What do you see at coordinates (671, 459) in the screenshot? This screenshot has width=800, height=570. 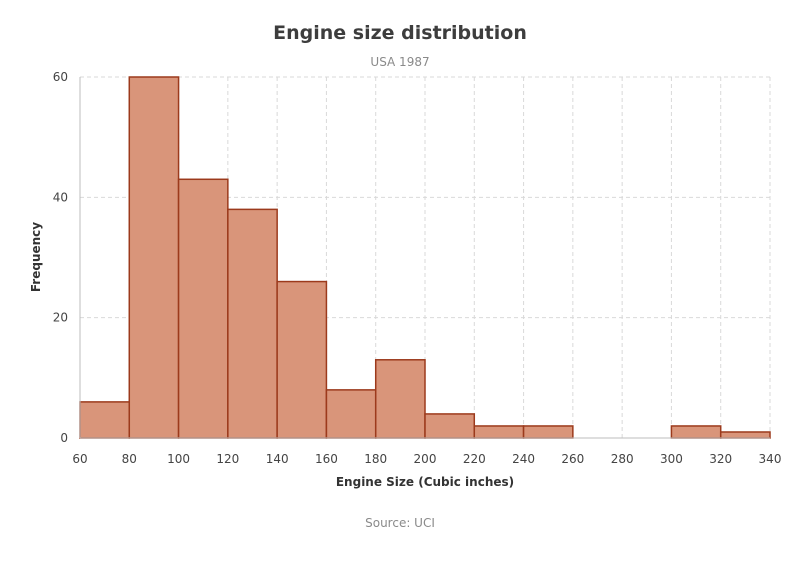 I see `x-tick-label: 300` at bounding box center [671, 459].